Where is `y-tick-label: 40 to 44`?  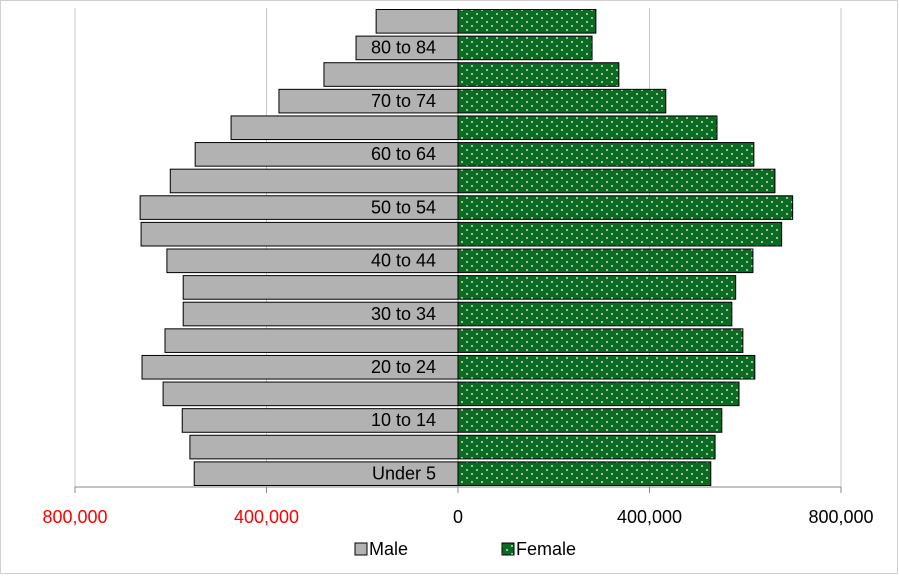
y-tick-label: 40 to 44 is located at coordinates (403, 261).